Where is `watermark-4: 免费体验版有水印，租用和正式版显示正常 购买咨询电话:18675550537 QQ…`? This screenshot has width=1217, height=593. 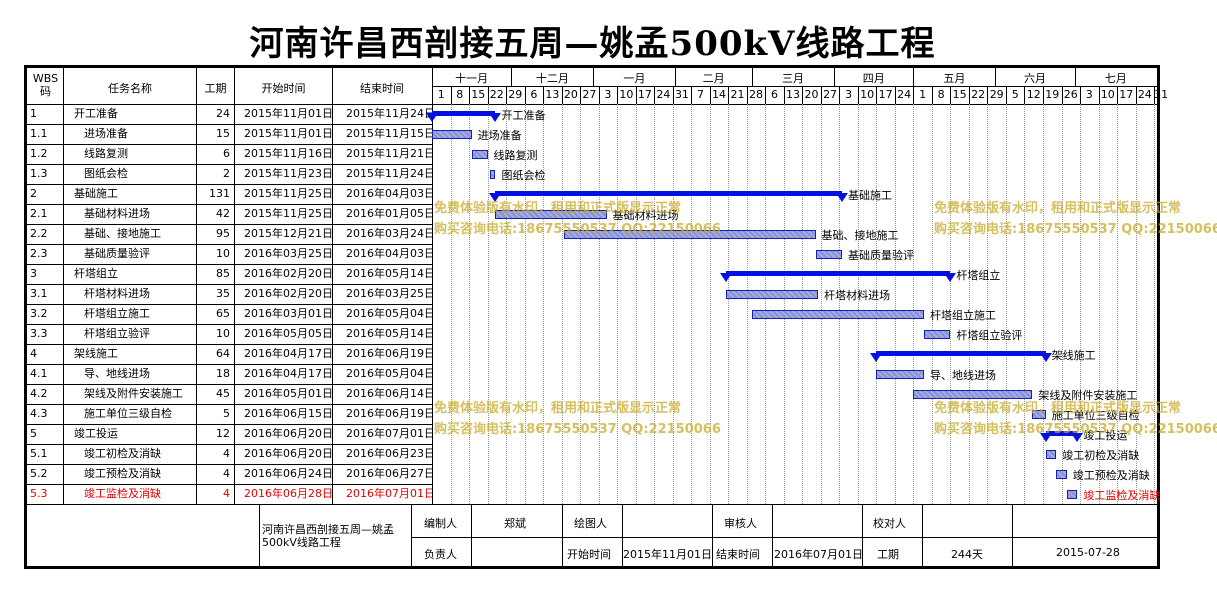
watermark-4: 免费体验版有水印，租用和正式版显示正常 购买咨询电话:18675550537 QQ… is located at coordinates (1075, 419).